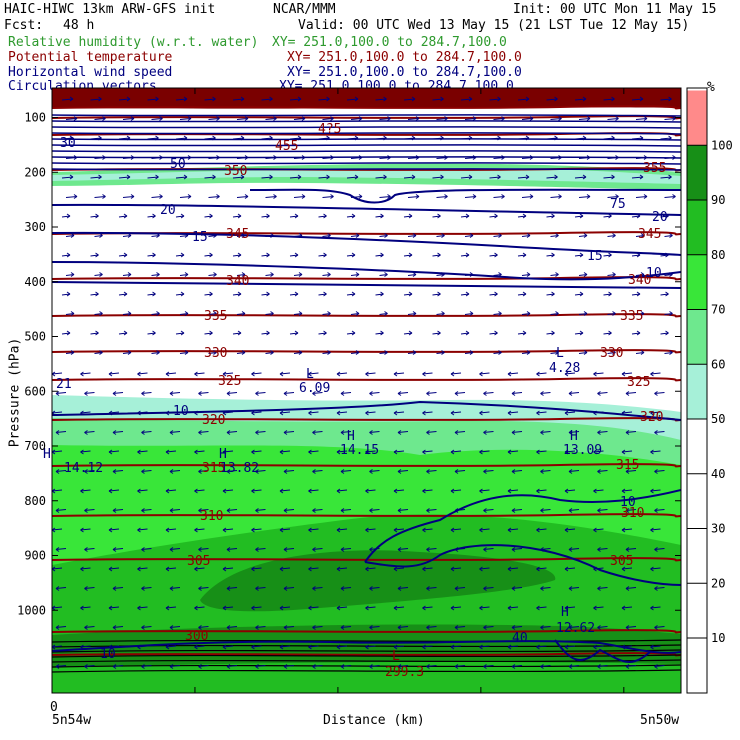 This screenshot has height=740, width=740. What do you see at coordinates (660, 720) in the screenshot?
I see `x-endpoint-right: 5n50w` at bounding box center [660, 720].